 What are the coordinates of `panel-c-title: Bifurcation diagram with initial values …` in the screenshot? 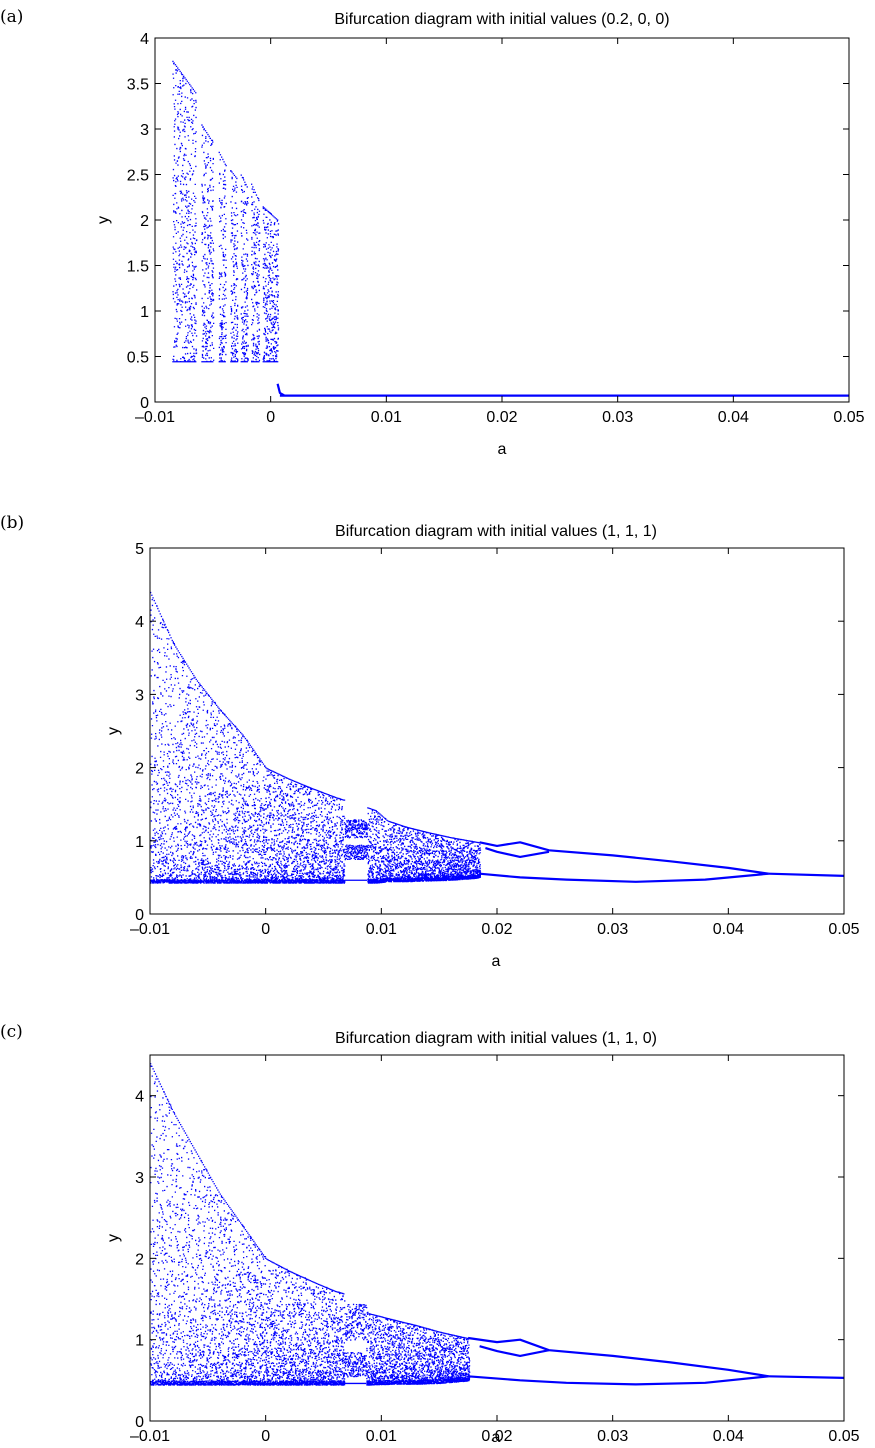 It's located at (496, 1038).